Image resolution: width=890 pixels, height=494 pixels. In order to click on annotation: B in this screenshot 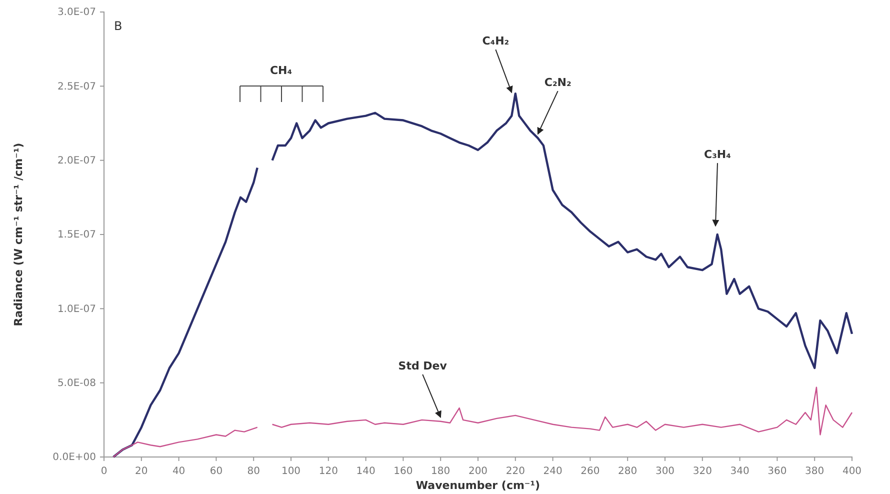, I will do `click(118, 26)`.